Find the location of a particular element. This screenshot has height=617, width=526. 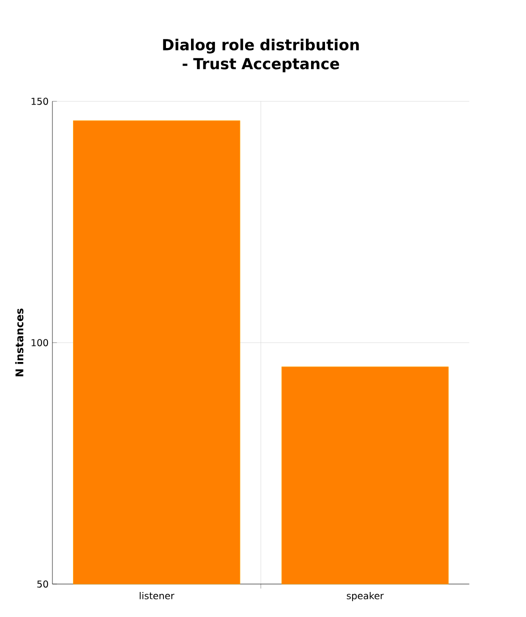

y-tick-label: 150 is located at coordinates (40, 101).